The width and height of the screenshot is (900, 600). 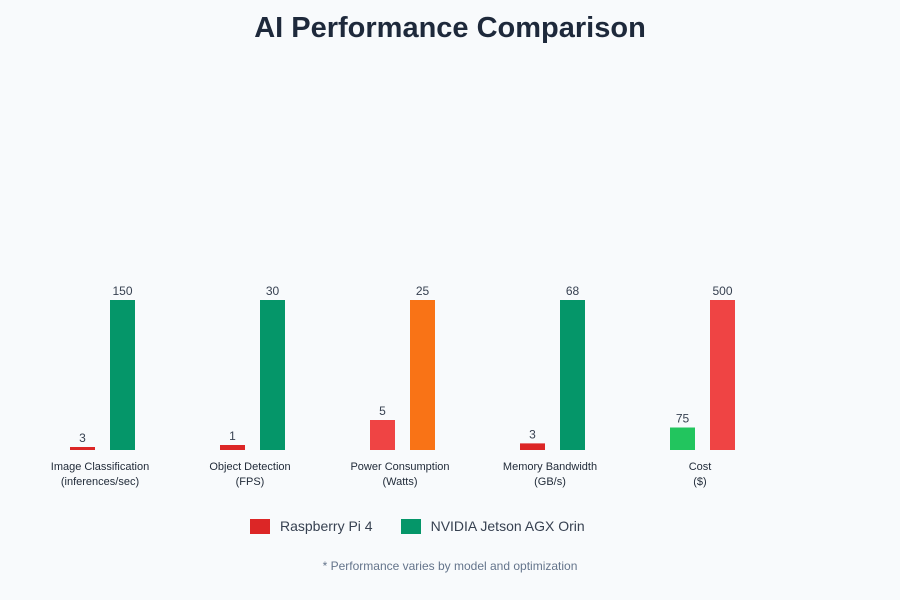 What do you see at coordinates (699, 482) in the screenshot?
I see `category-label-4-1: ($)` at bounding box center [699, 482].